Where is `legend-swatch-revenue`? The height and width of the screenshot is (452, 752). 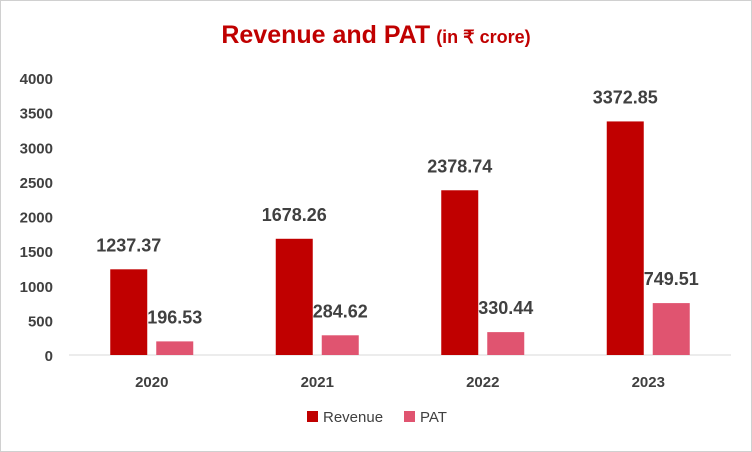
legend-swatch-revenue is located at coordinates (312, 416).